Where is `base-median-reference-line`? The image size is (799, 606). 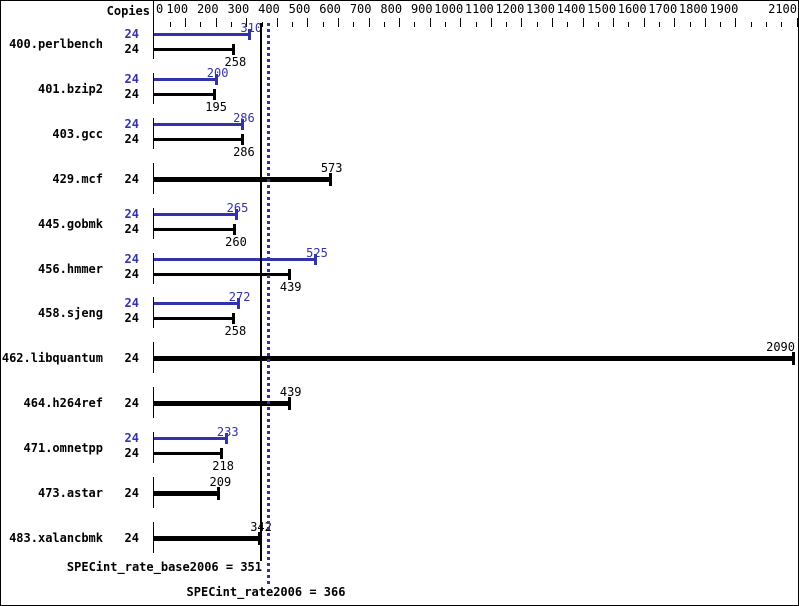 base-median-reference-line is located at coordinates (261, 292).